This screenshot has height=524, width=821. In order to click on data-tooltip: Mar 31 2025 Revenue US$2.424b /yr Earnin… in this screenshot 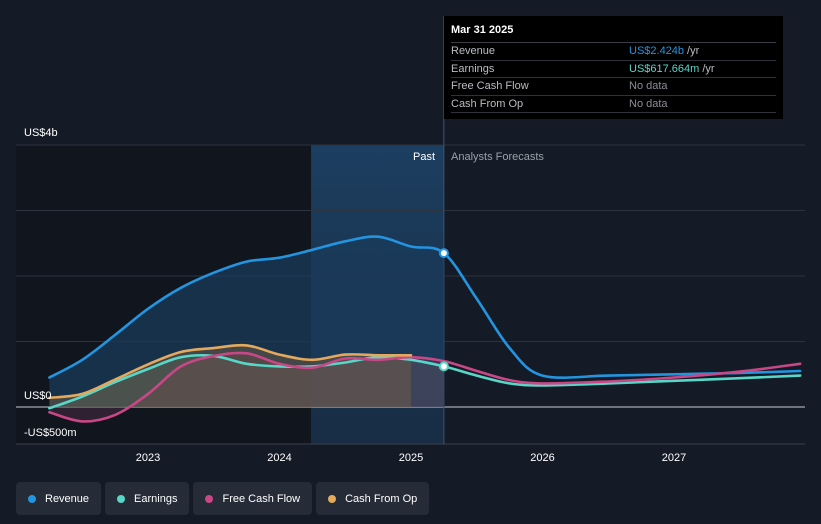, I will do `click(613, 67)`.